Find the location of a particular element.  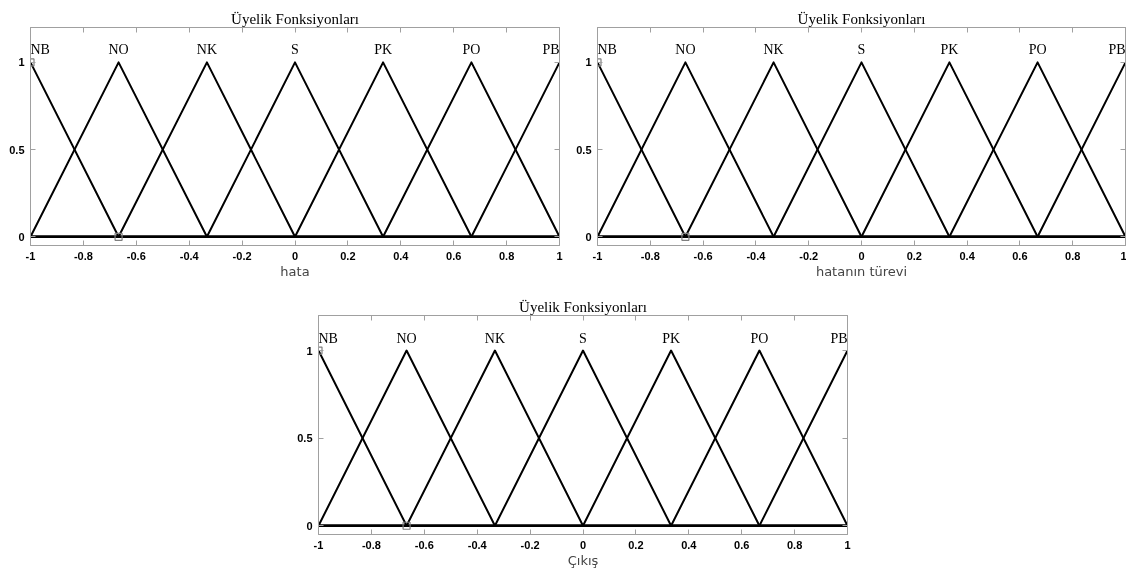

x-axis-title: Çıkış is located at coordinates (583, 560).